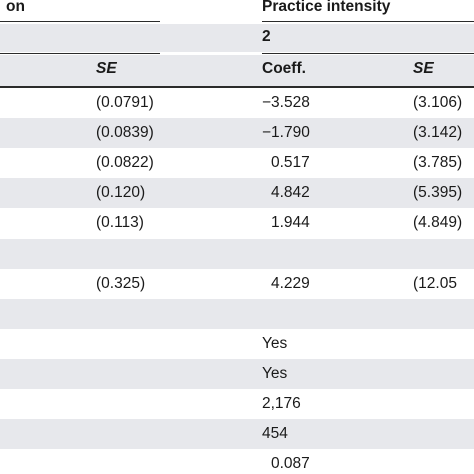 Image resolution: width=474 pixels, height=474 pixels. What do you see at coordinates (368, 53) in the screenshot?
I see `subheader-rule-right` at bounding box center [368, 53].